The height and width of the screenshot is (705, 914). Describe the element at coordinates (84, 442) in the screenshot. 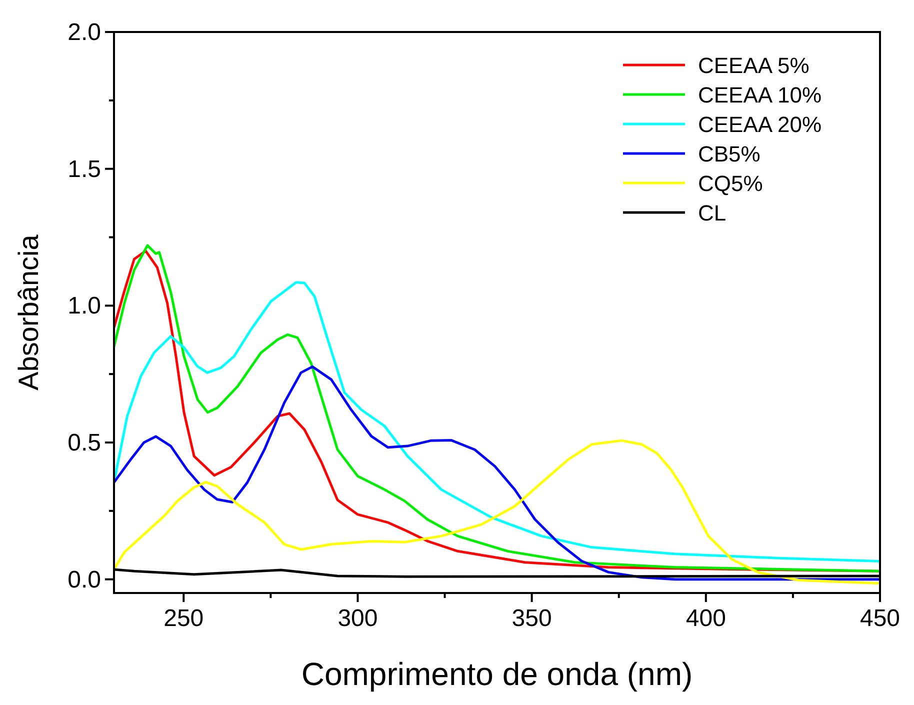

I see `y-tick-label: 0.5` at that location.